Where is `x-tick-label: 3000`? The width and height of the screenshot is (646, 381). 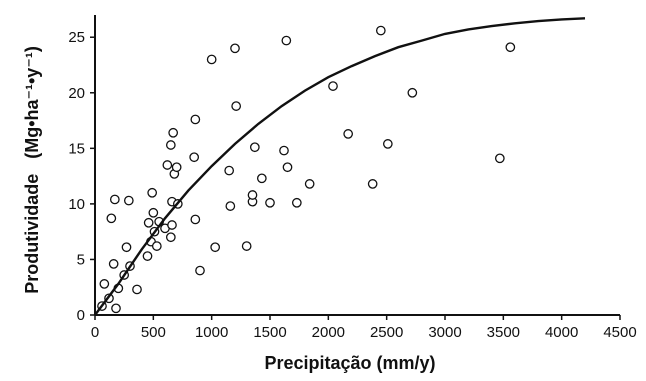
x-tick-label: 3000 is located at coordinates (444, 332).